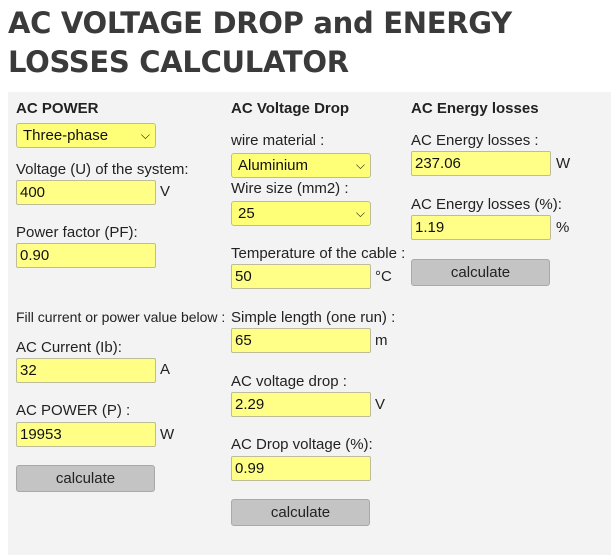 Image resolution: width=611 pixels, height=555 pixels. What do you see at coordinates (66, 135) in the screenshot?
I see `phase-select-value: Three-phase` at bounding box center [66, 135].